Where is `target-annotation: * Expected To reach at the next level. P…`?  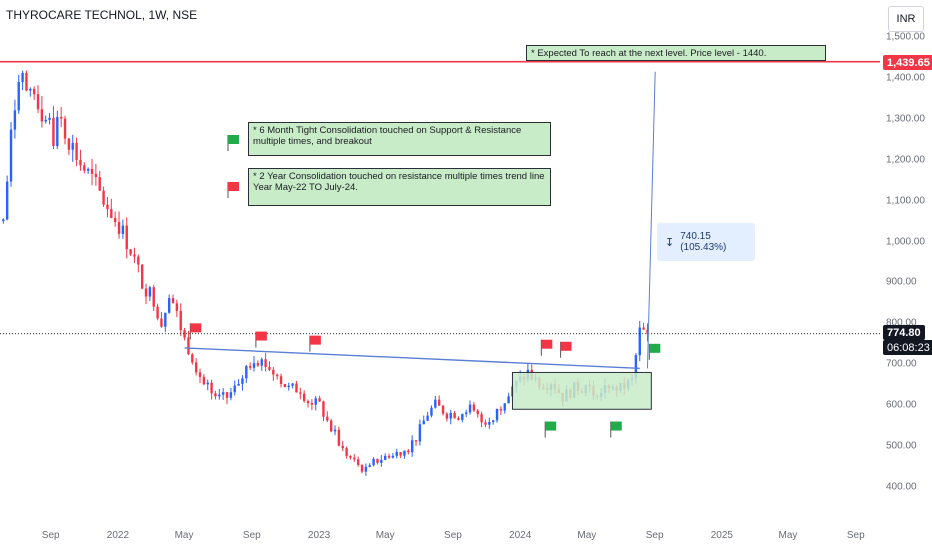
target-annotation: * Expected To reach at the next level. P… is located at coordinates (676, 53).